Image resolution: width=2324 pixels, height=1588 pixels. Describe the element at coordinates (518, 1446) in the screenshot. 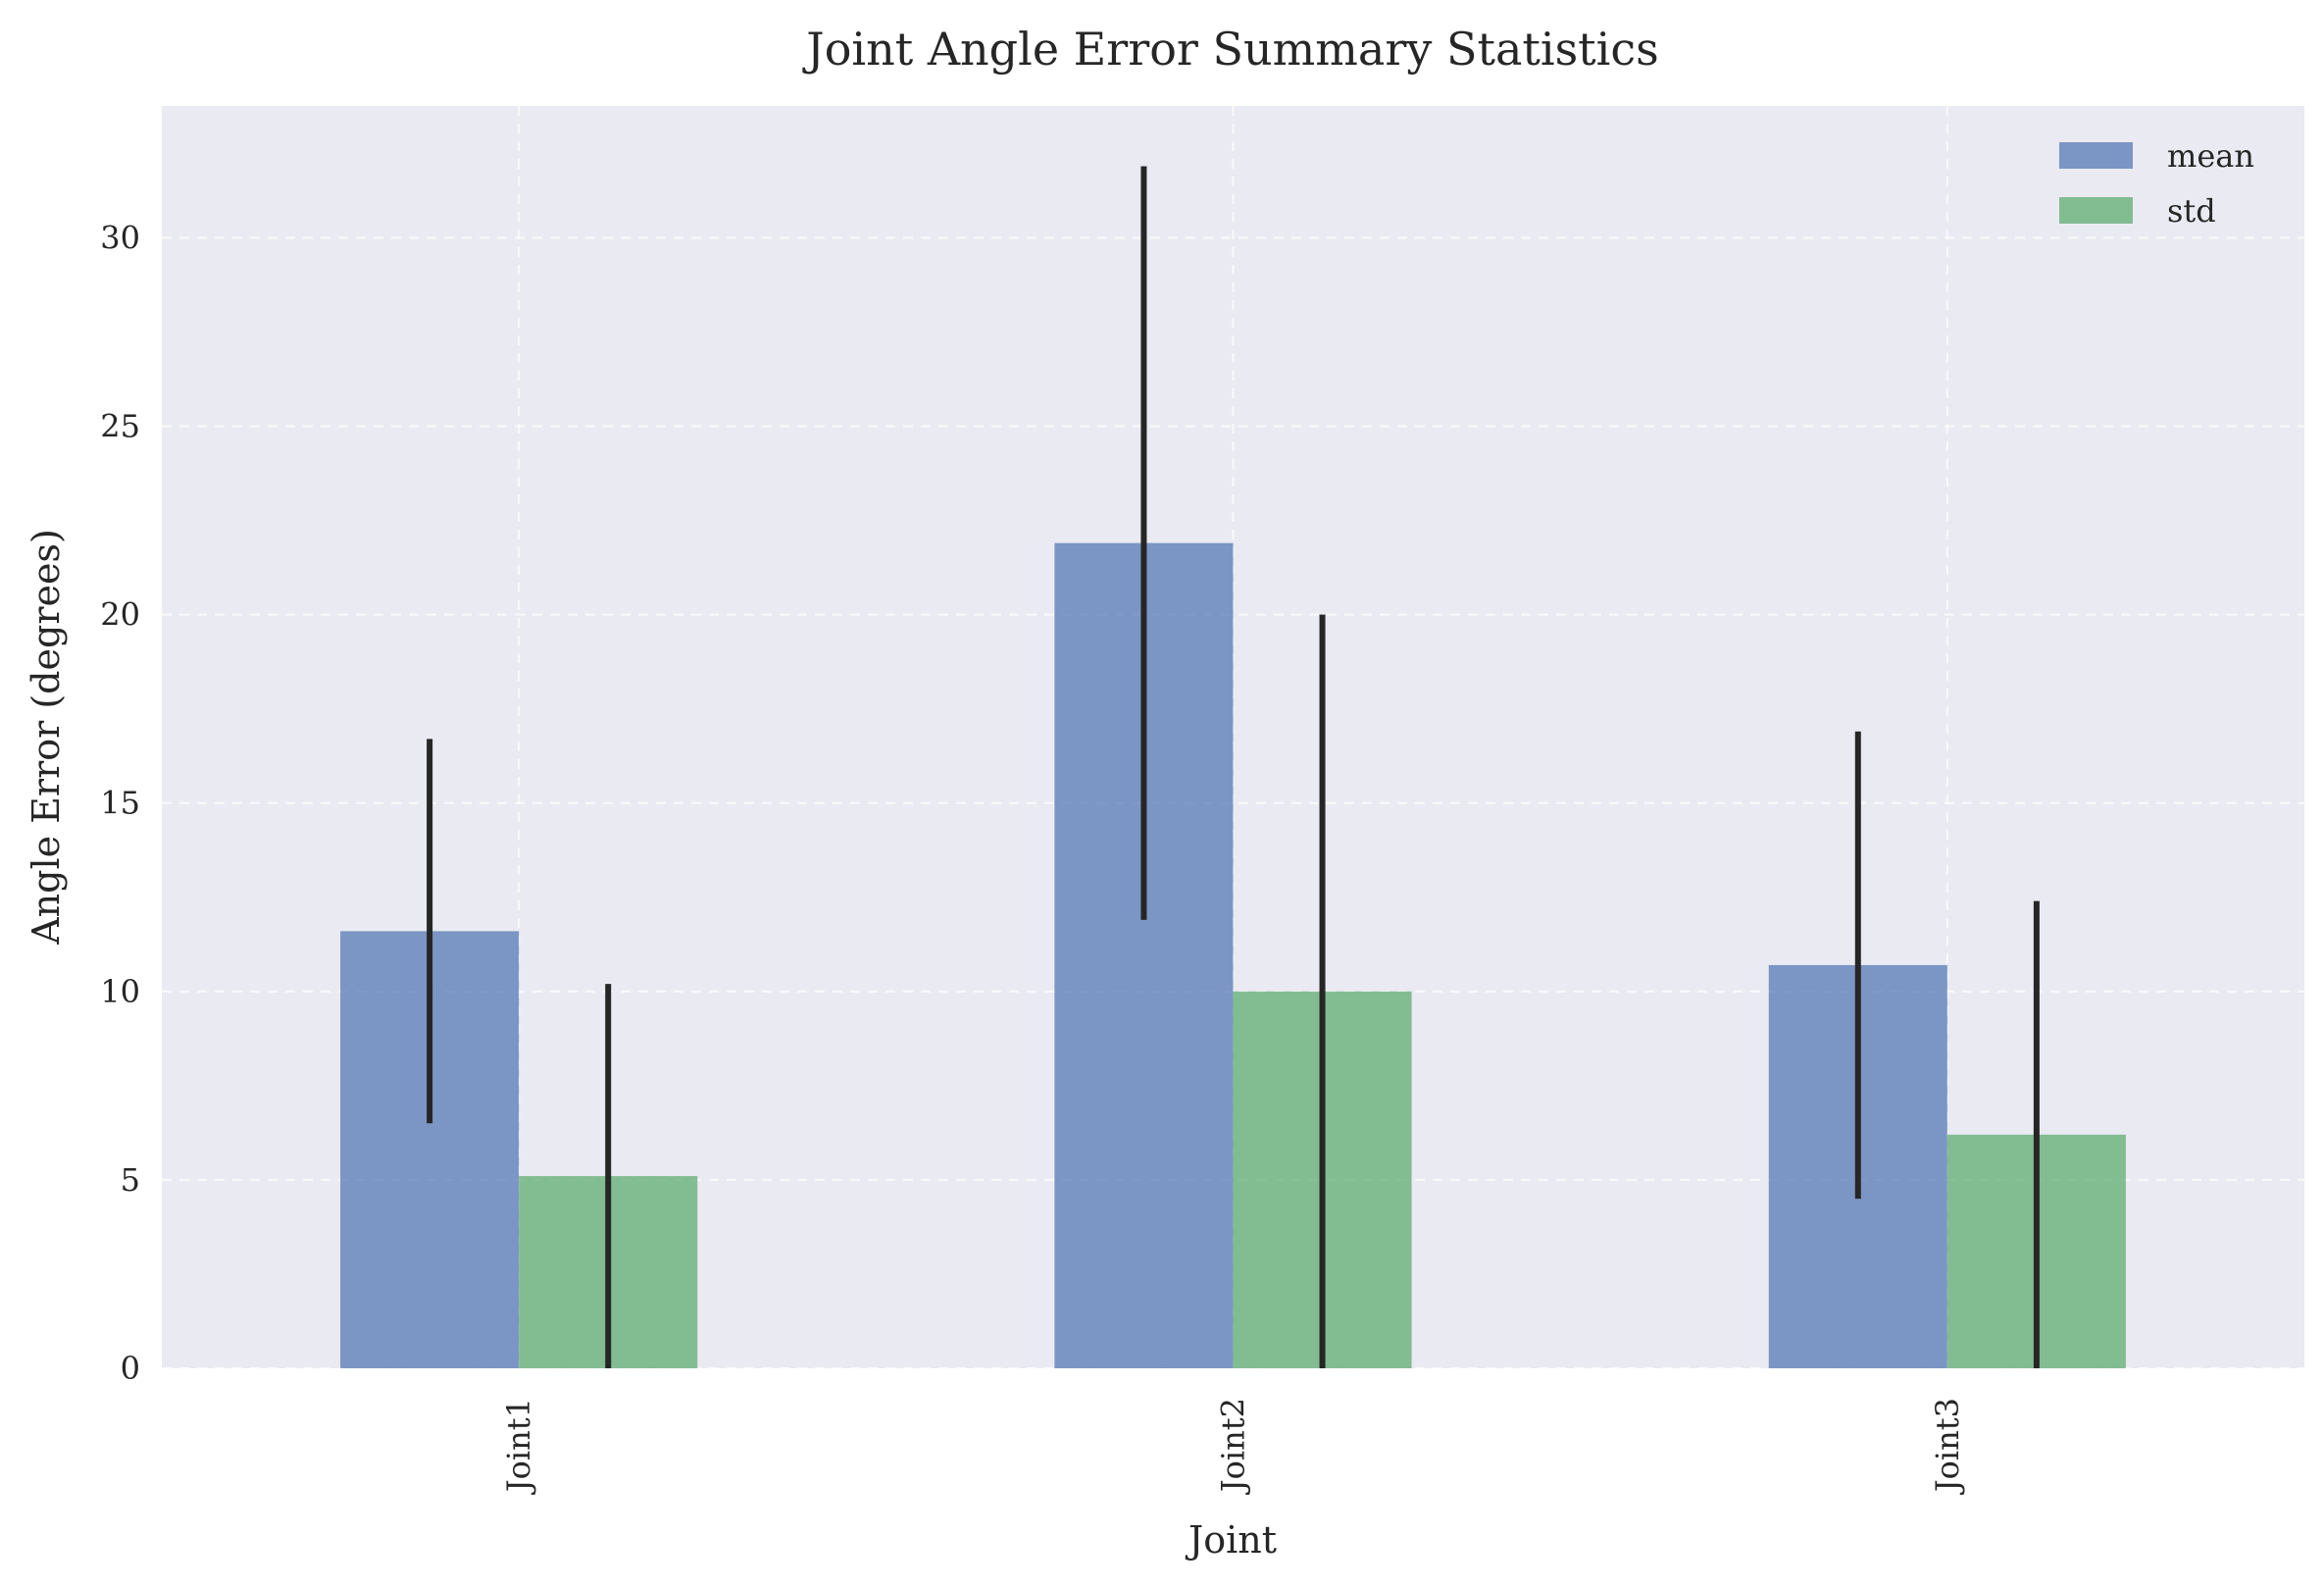

I see `x-tick-label: Joint1` at that location.